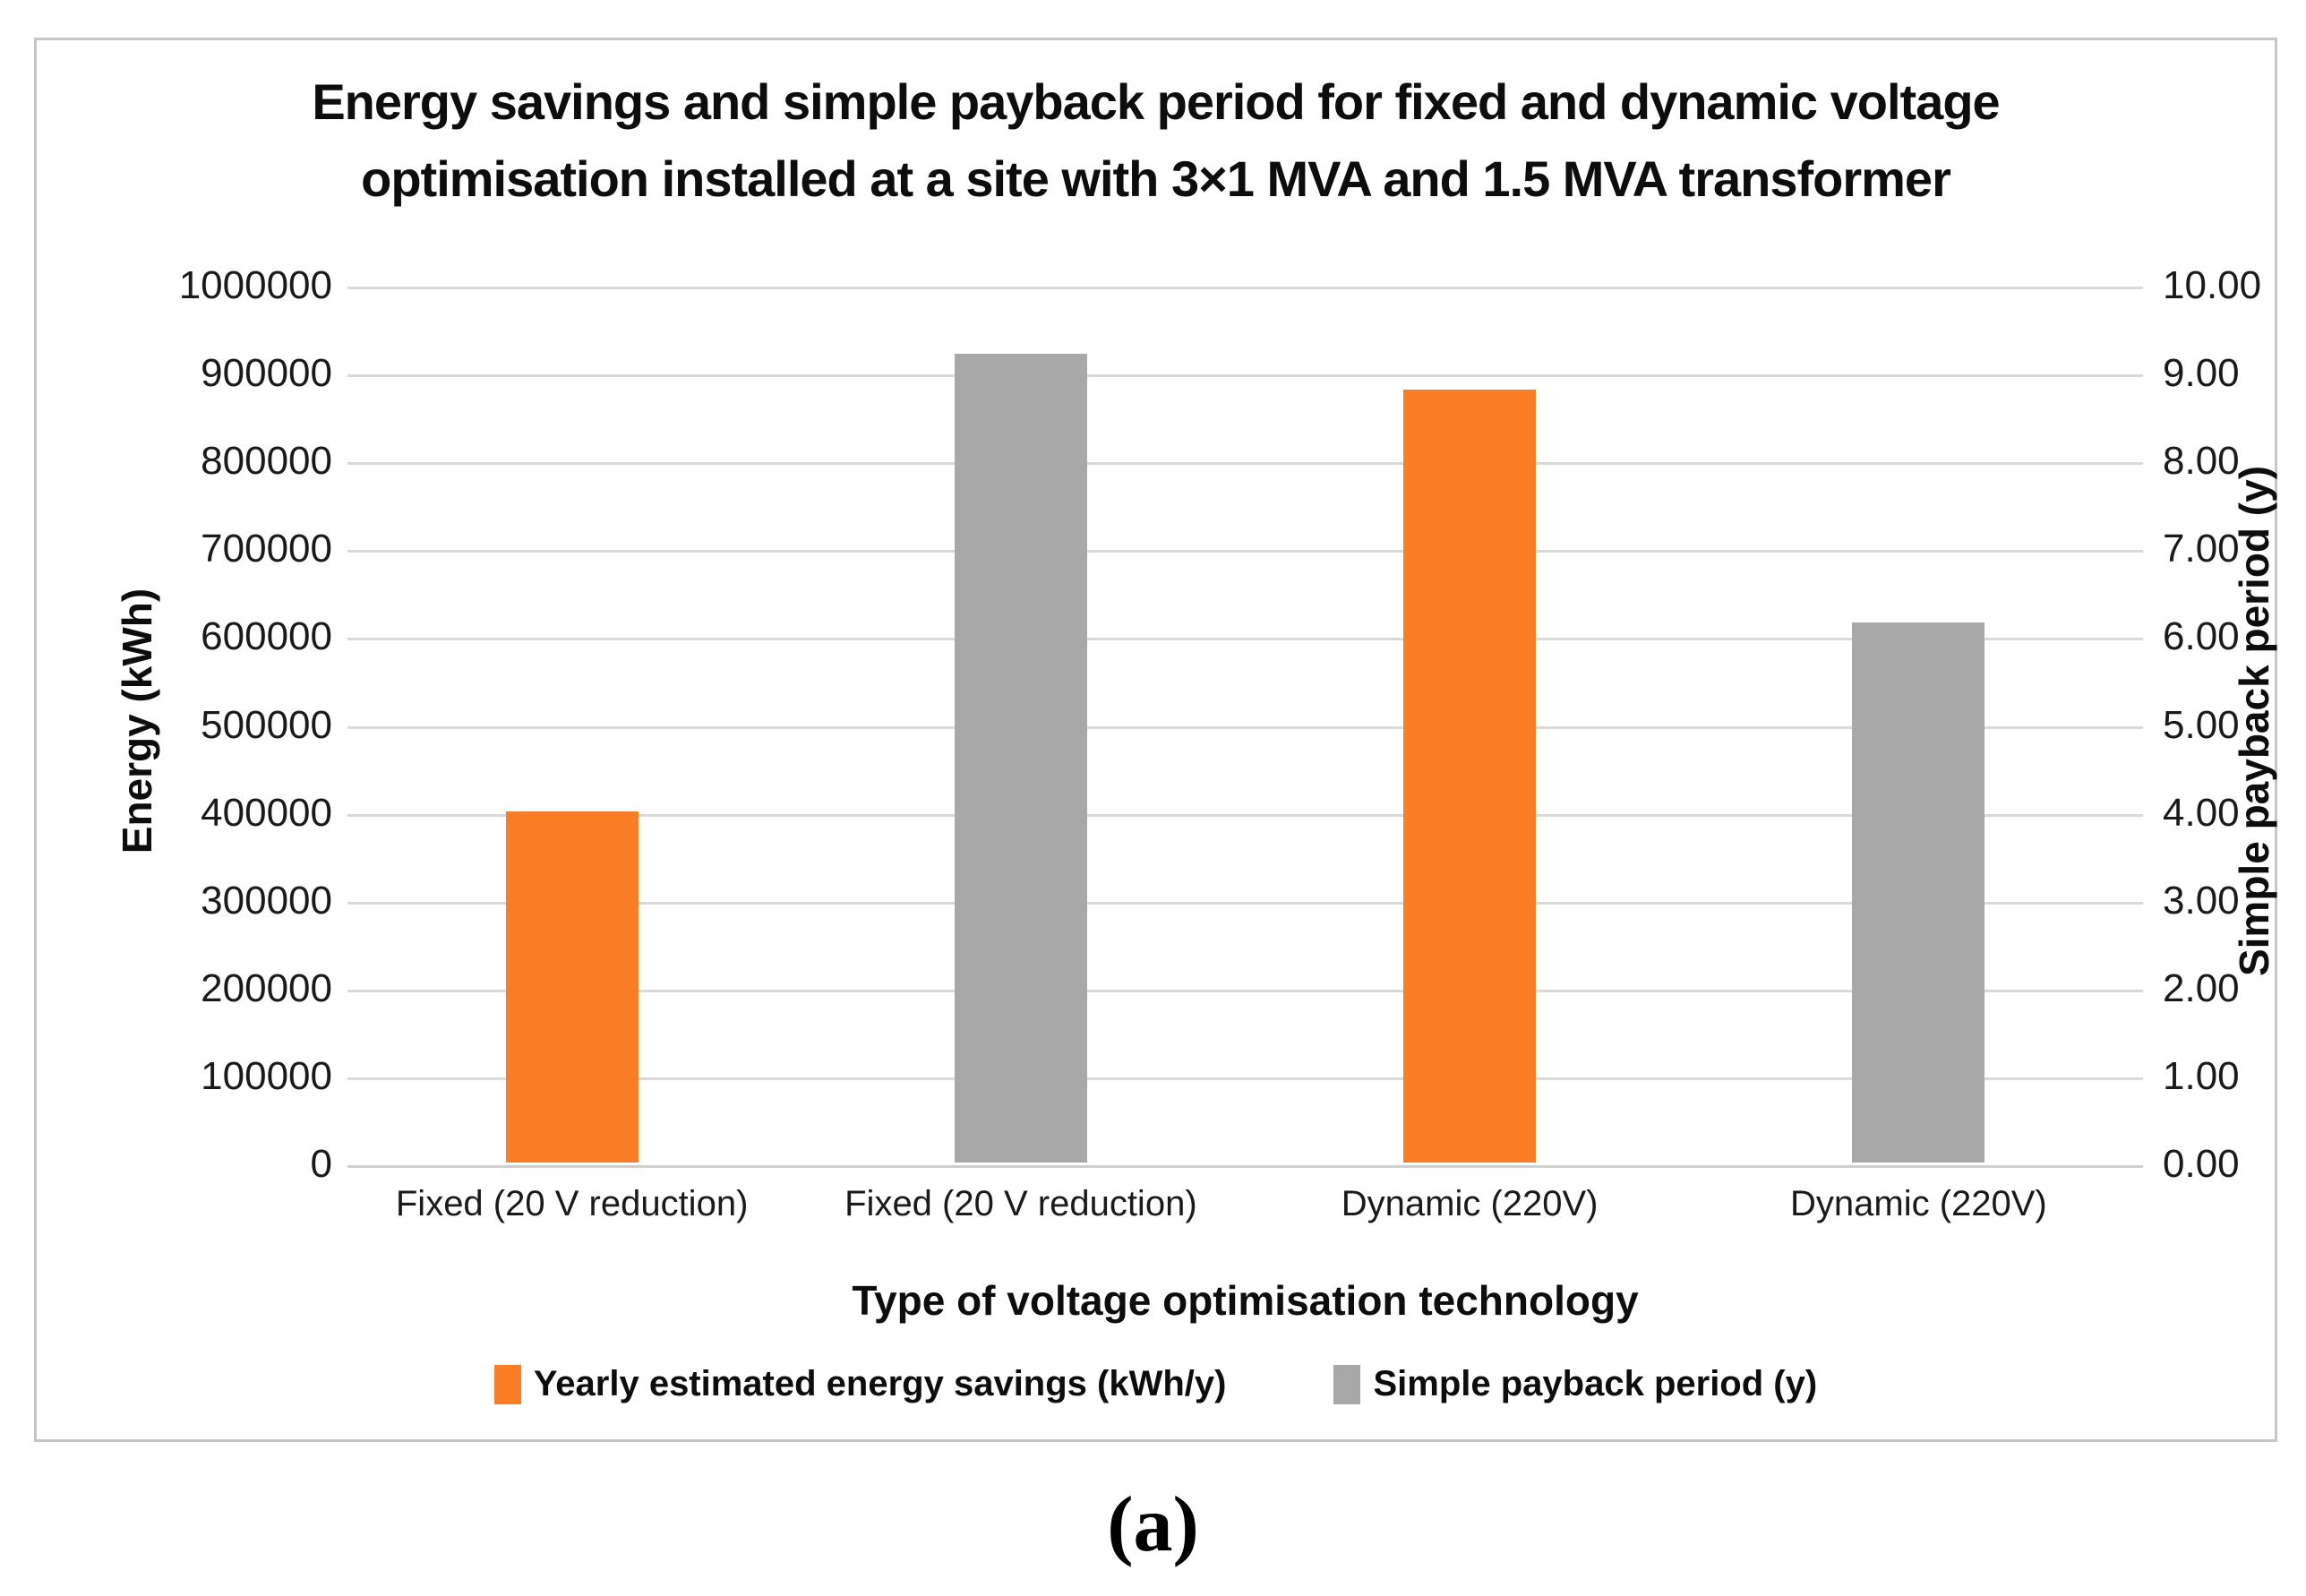  What do you see at coordinates (2201, 988) in the screenshot?
I see `y-tick-right: 2.00` at bounding box center [2201, 988].